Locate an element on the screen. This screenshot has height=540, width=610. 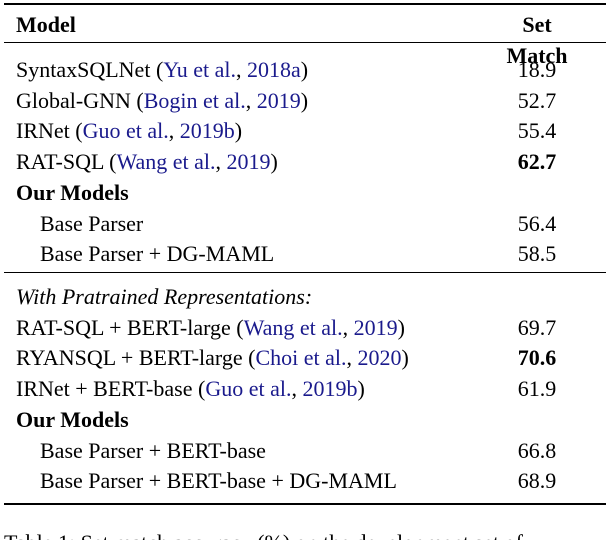
table-row: SyntaxSQLNet (Yu et al., 2018a) 18.9 is located at coordinates (305, 69).